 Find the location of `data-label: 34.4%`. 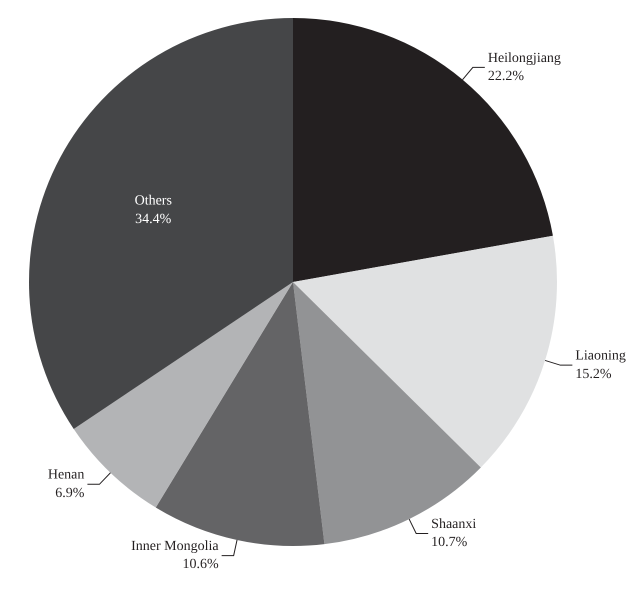

data-label: 34.4% is located at coordinates (153, 219).